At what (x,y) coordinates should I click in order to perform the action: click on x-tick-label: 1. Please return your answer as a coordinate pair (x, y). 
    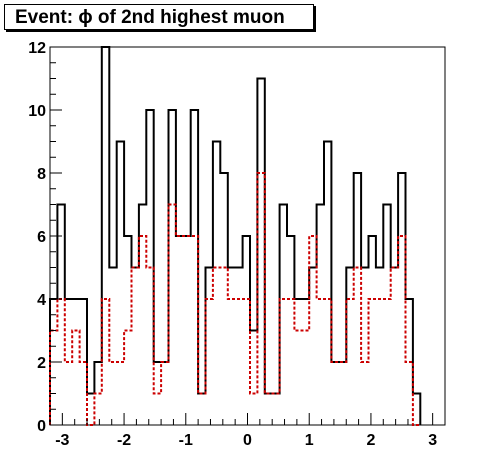
    Looking at the image, I should click on (309, 440).